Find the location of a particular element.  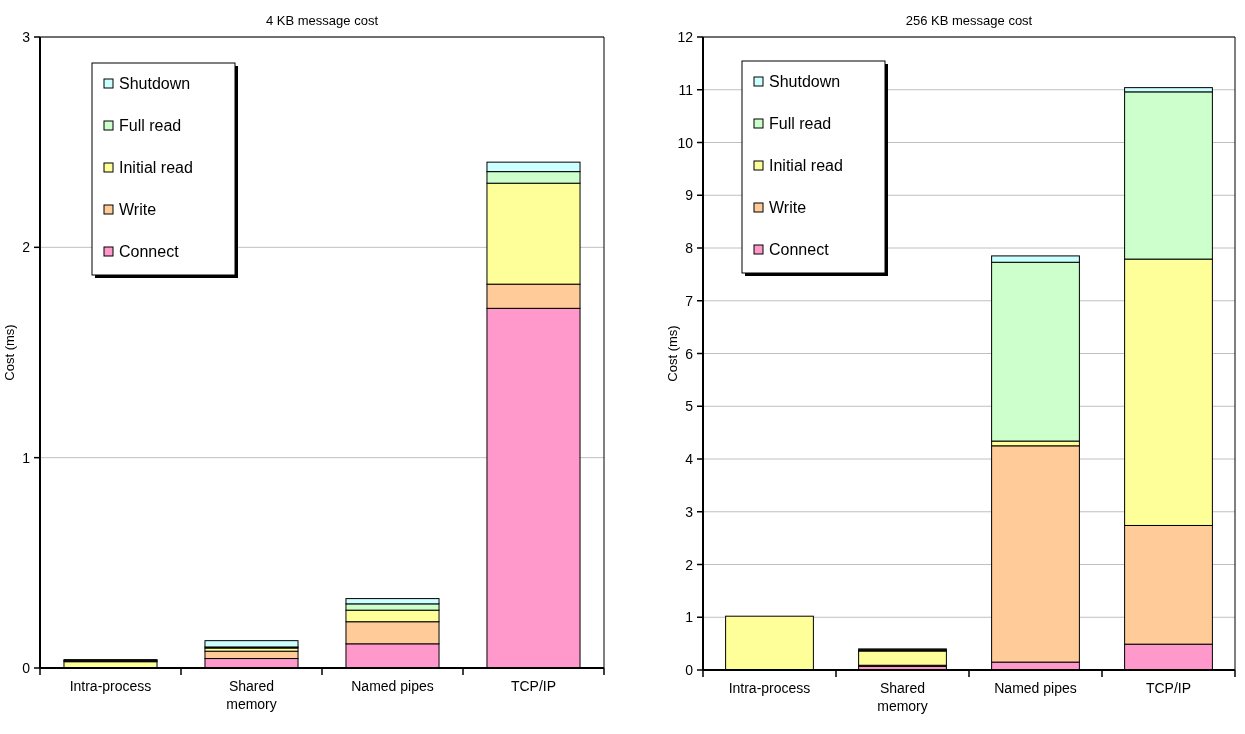

y-tick-label: 4 is located at coordinates (689, 459).